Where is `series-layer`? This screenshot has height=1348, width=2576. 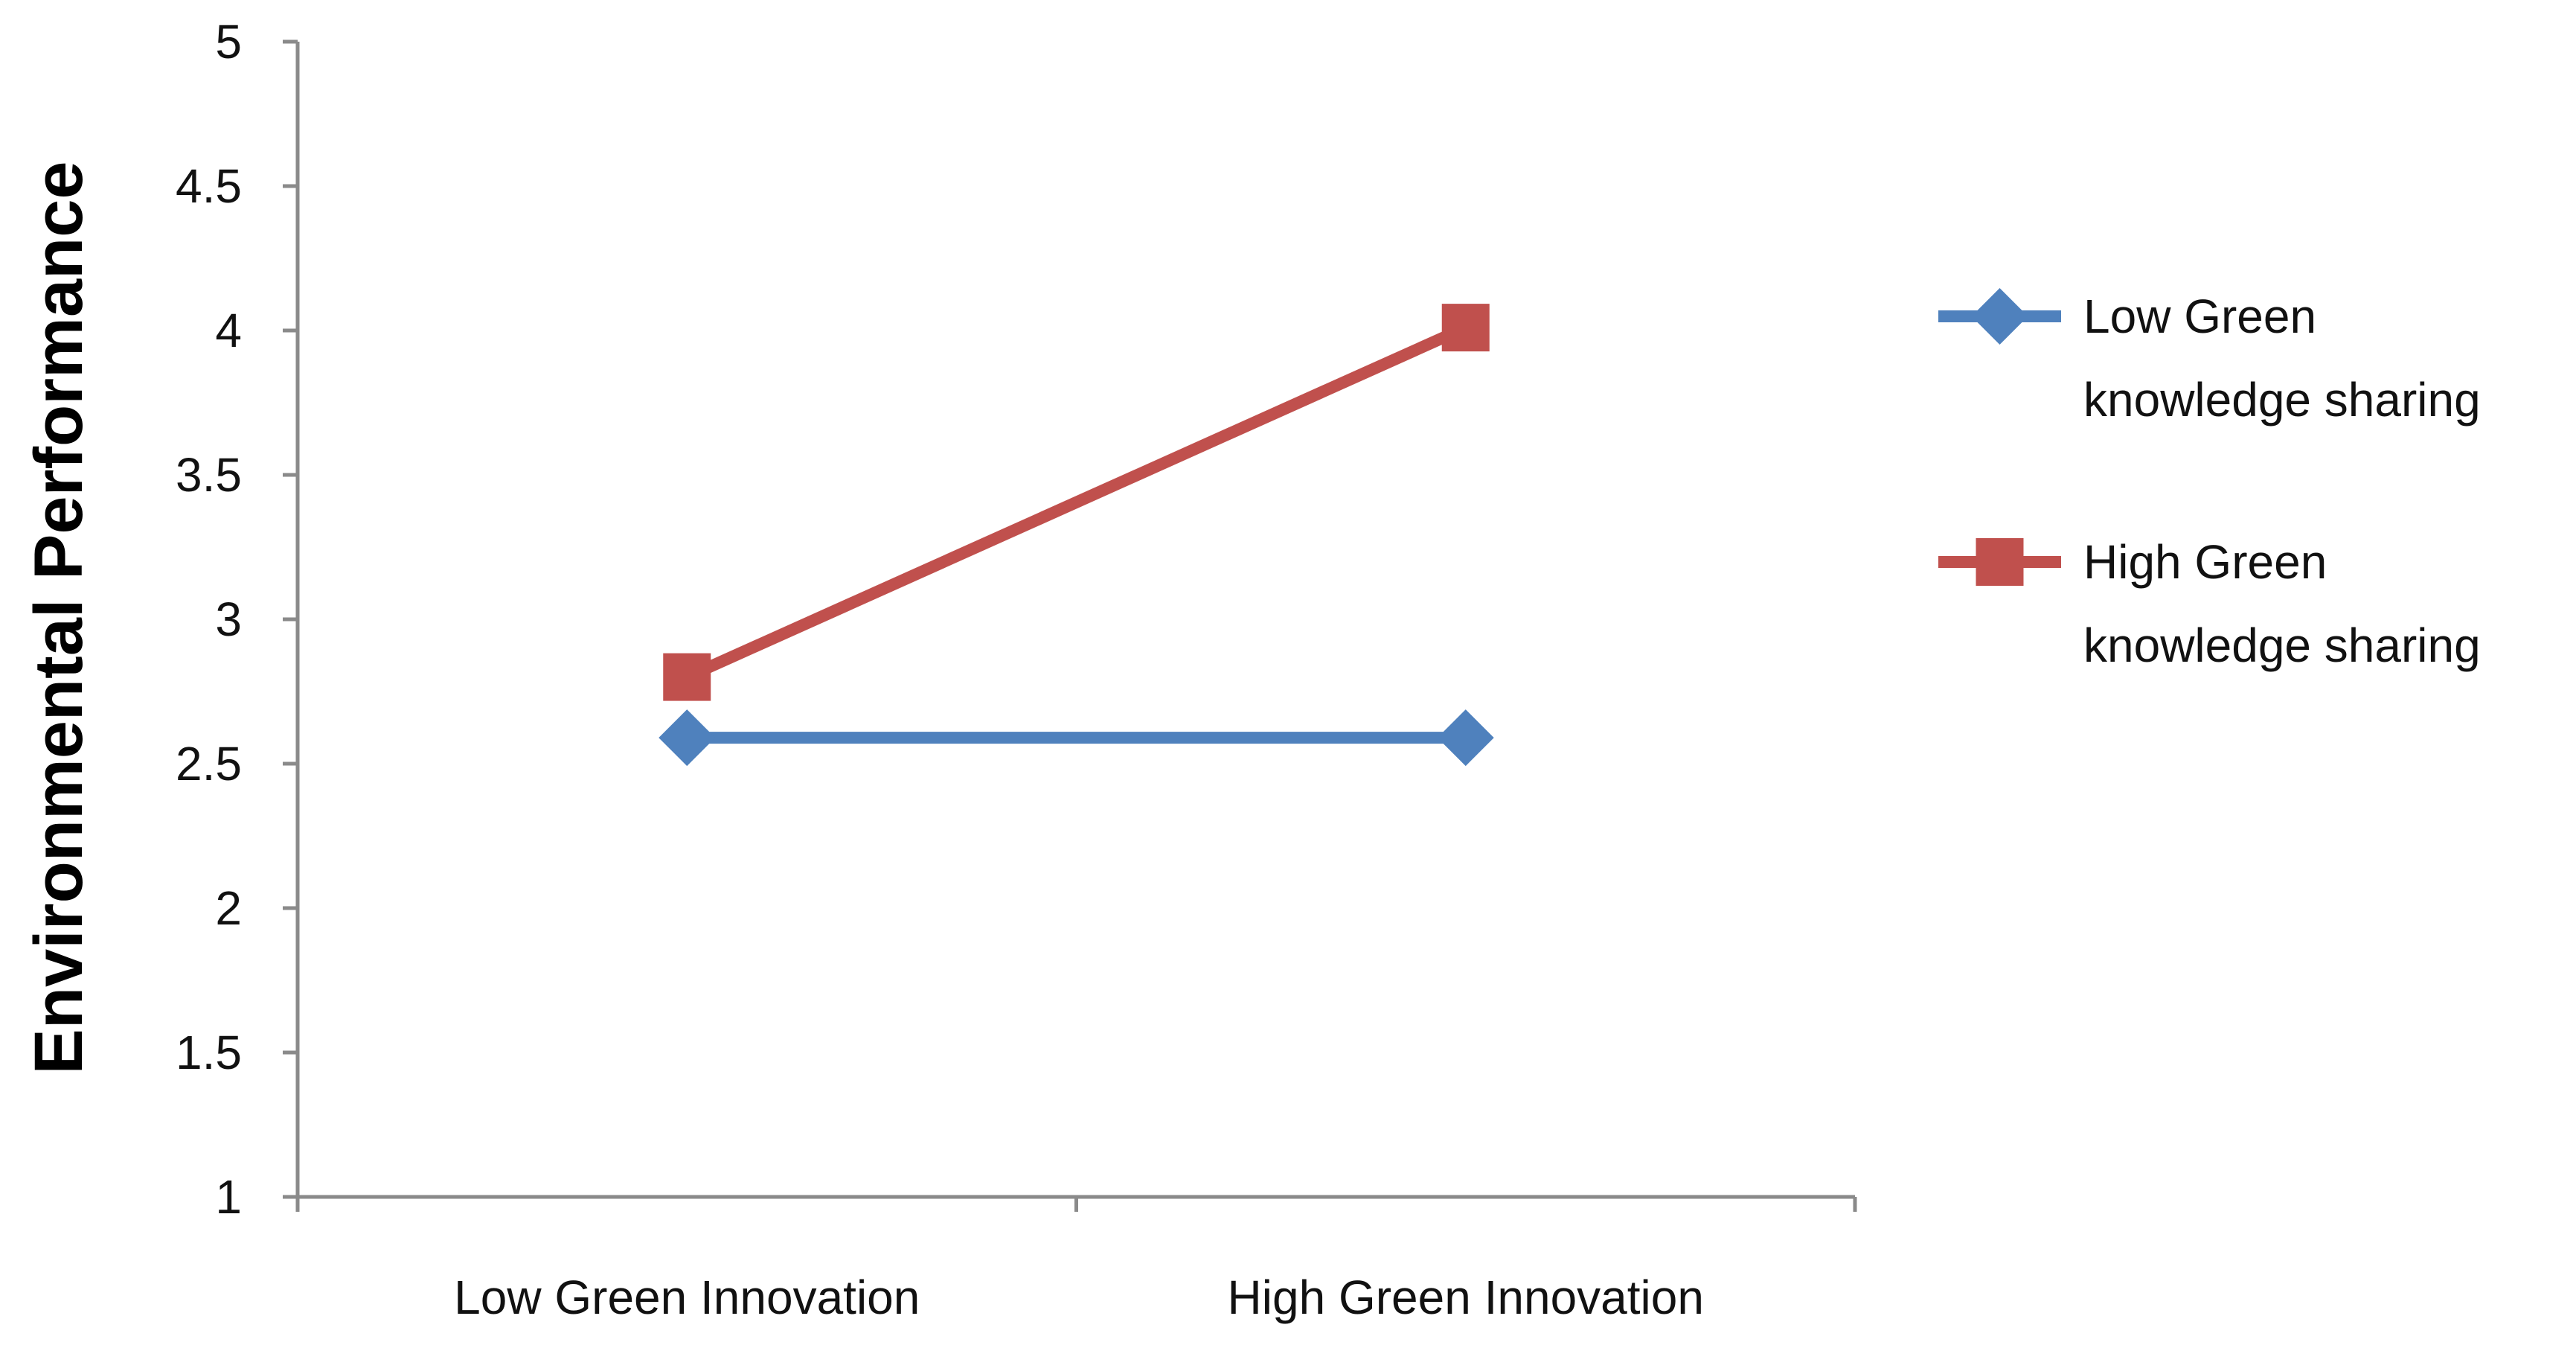 series-layer is located at coordinates (1076, 535).